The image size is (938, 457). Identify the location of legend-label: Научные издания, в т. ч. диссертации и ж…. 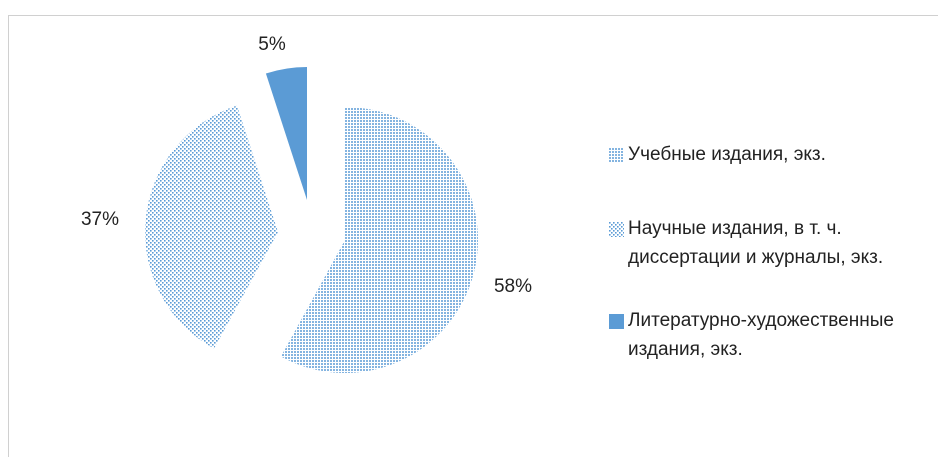
(756, 243).